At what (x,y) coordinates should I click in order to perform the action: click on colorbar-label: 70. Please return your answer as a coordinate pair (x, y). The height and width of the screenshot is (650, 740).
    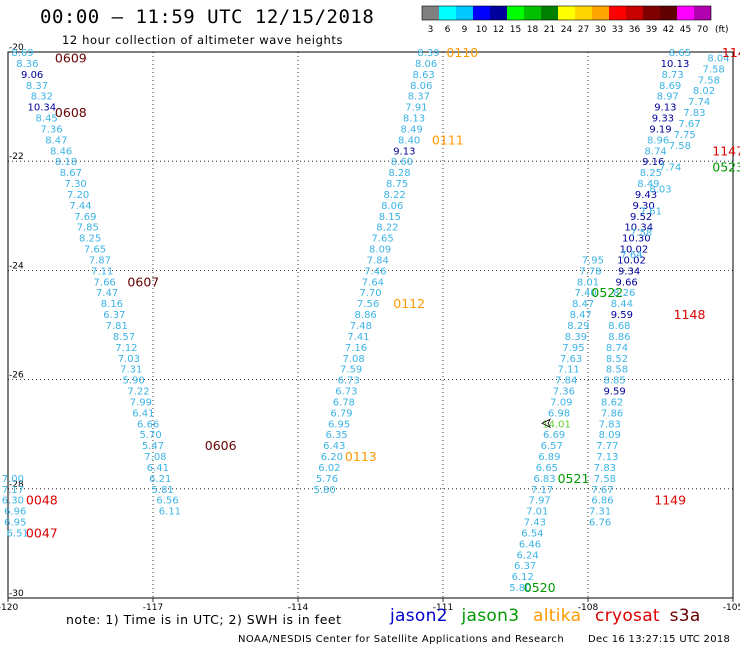
    Looking at the image, I should click on (703, 30).